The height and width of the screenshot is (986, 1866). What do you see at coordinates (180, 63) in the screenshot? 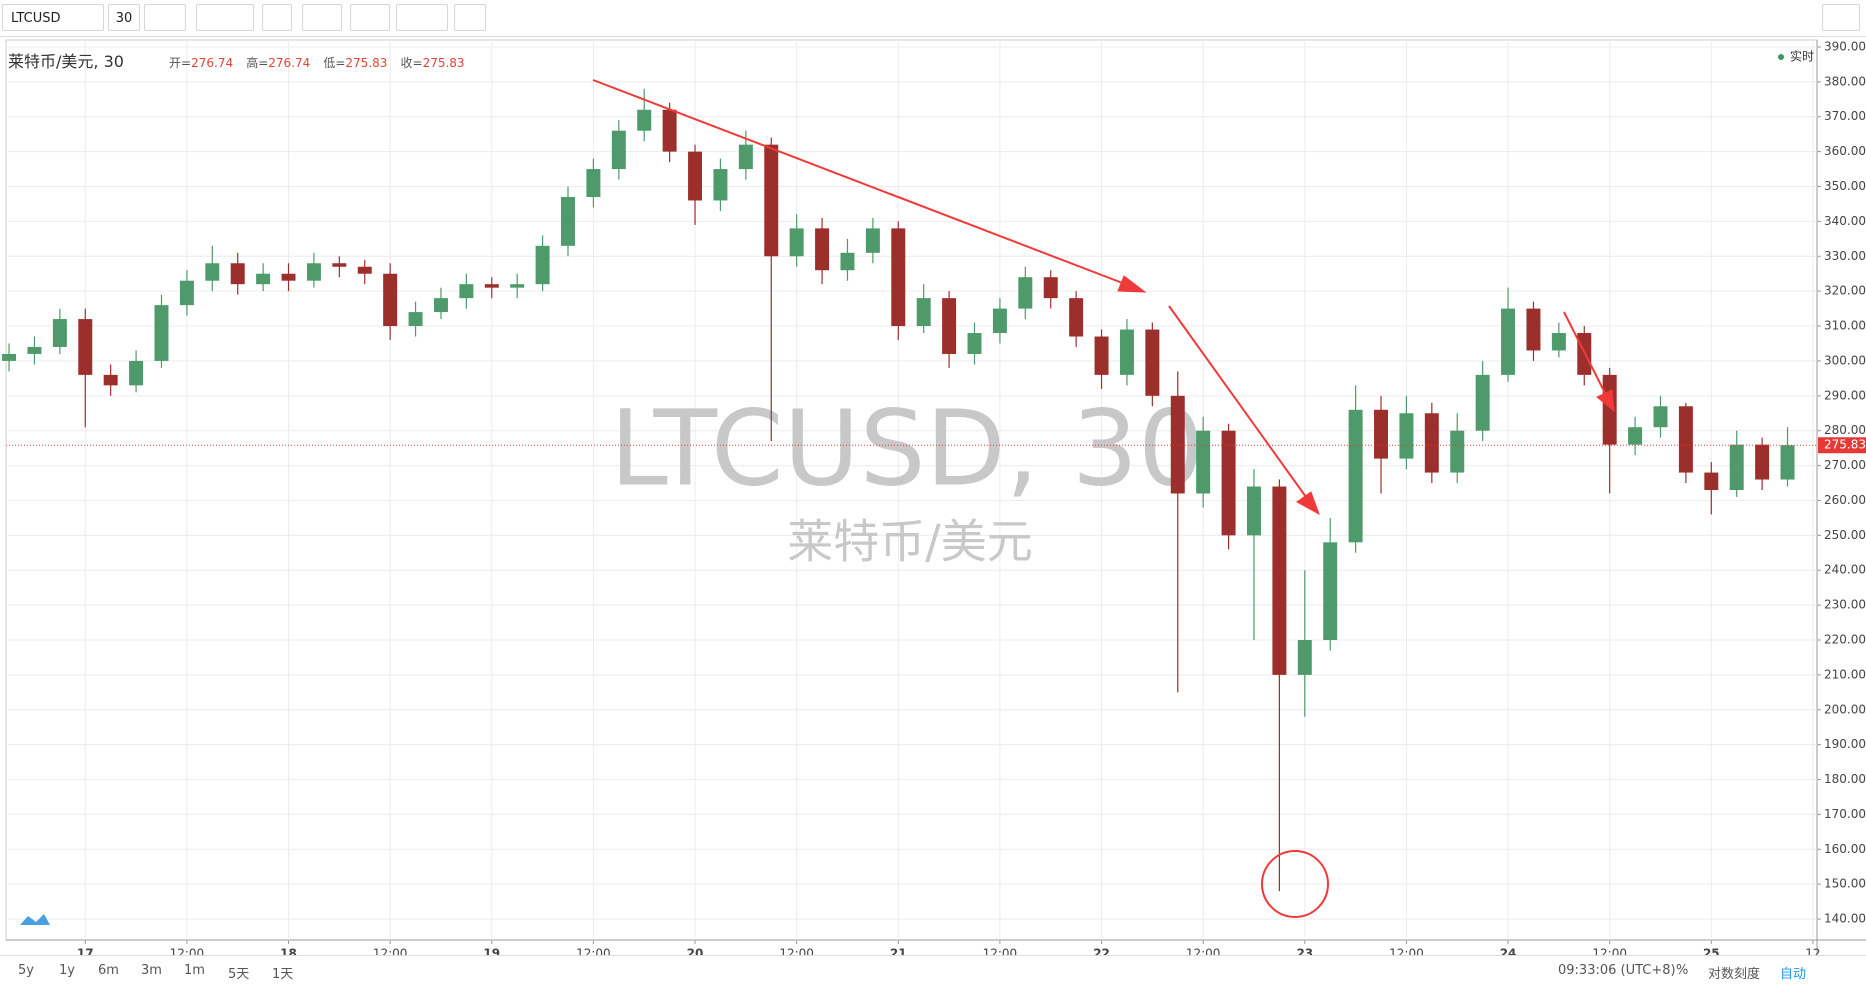
I see `open-label: 开=` at bounding box center [180, 63].